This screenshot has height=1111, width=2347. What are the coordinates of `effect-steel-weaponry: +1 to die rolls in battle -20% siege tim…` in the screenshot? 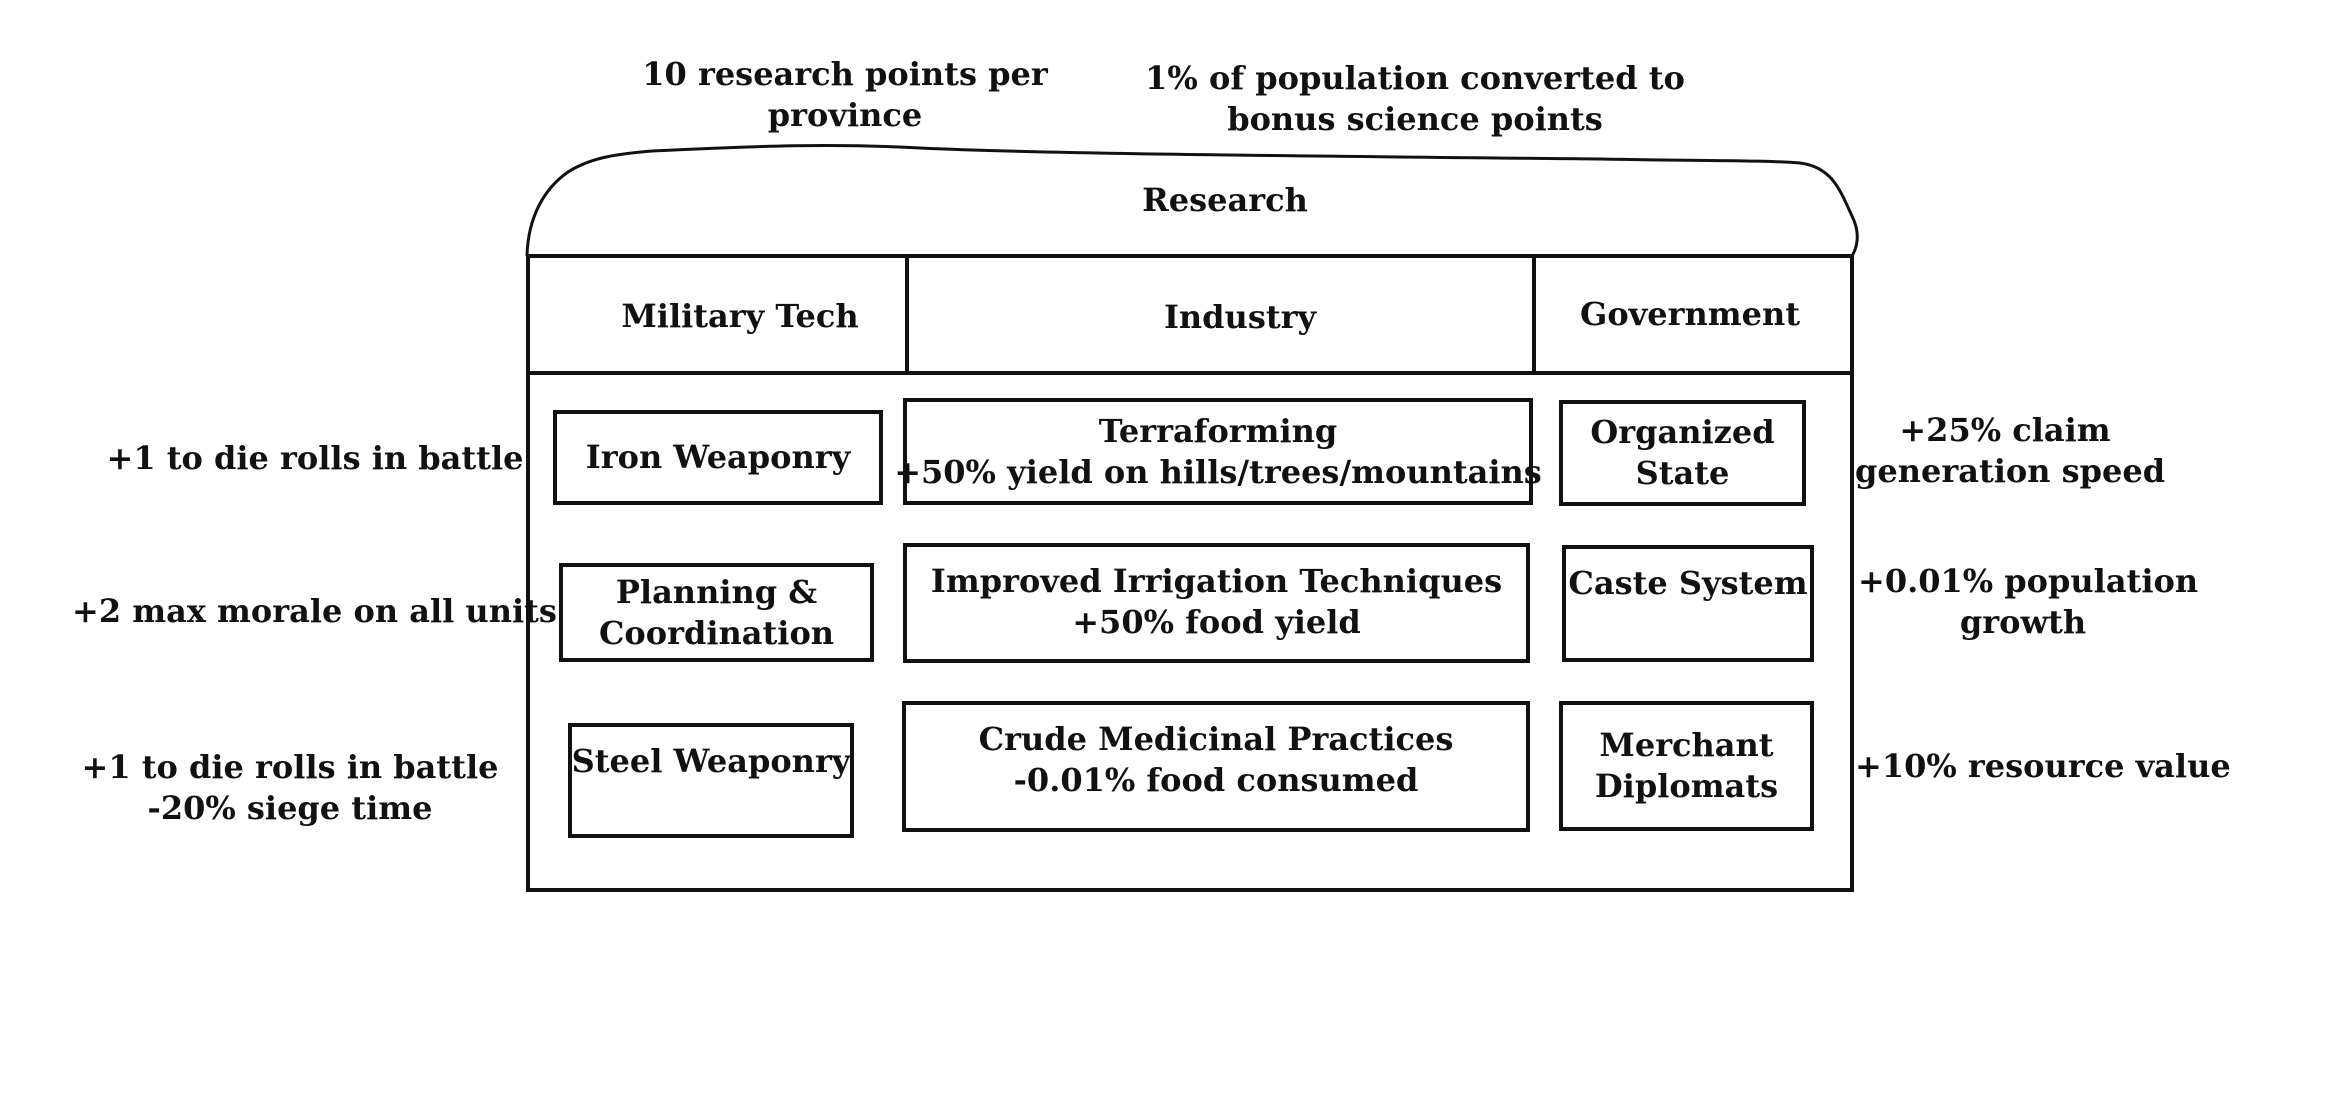 It's located at (290, 788).